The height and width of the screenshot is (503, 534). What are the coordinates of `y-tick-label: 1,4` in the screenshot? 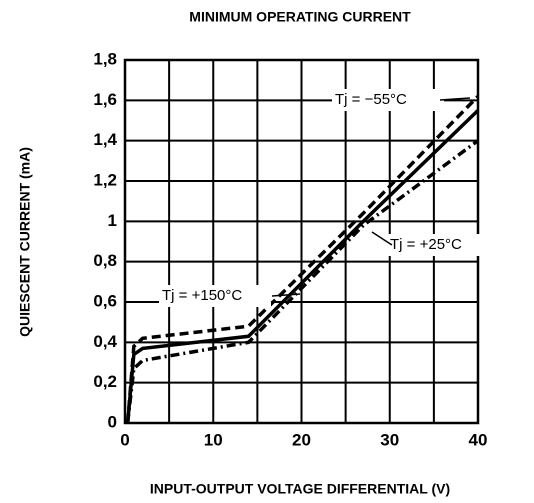 It's located at (105, 139).